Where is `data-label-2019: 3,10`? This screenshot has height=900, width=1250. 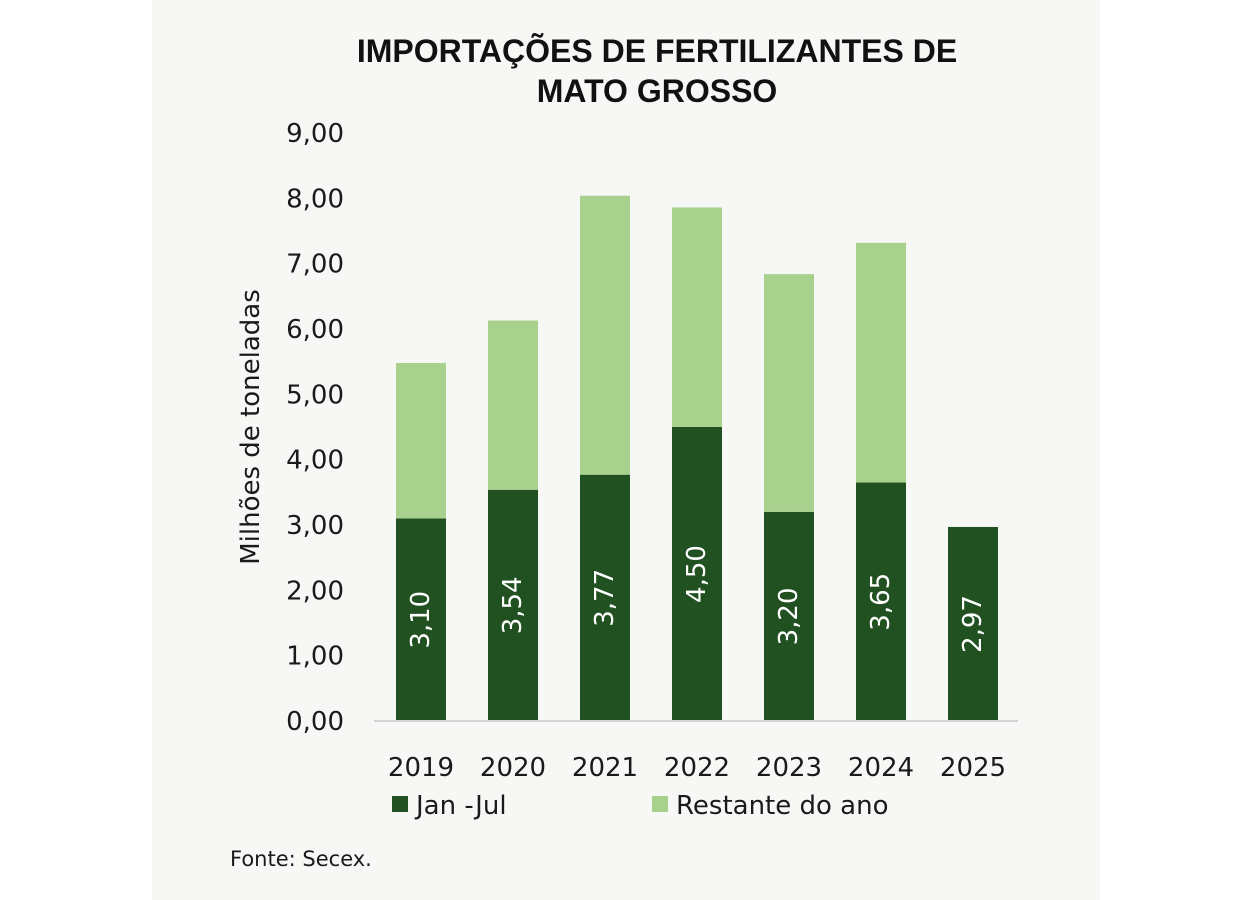 data-label-2019: 3,10 is located at coordinates (421, 620).